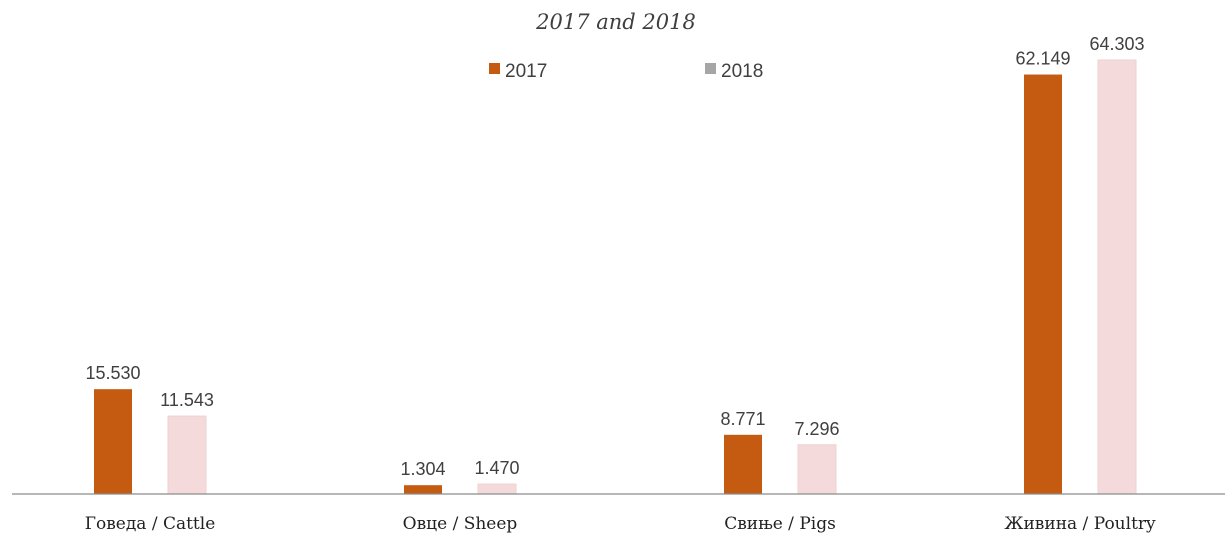 Image resolution: width=1231 pixels, height=537 pixels. Describe the element at coordinates (112, 373) in the screenshot. I see `data-label-2017-cattle: 15.530` at that location.